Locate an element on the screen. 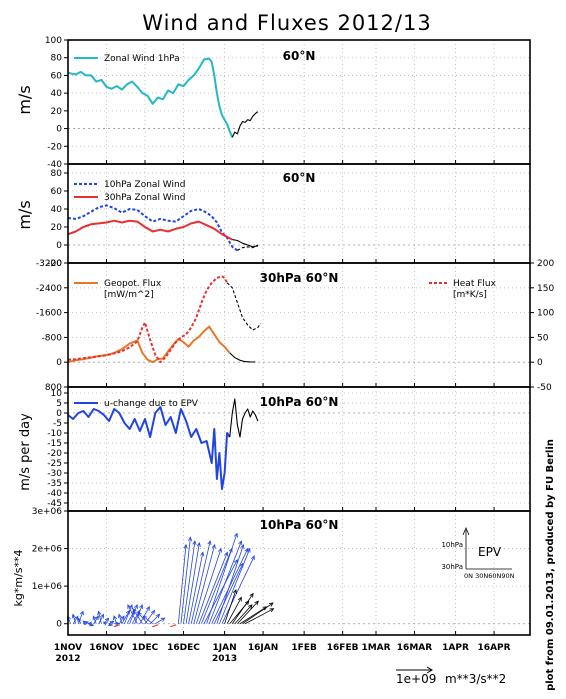 The height and width of the screenshot is (699, 566). y-tick-label: 5 is located at coordinates (59, 404).